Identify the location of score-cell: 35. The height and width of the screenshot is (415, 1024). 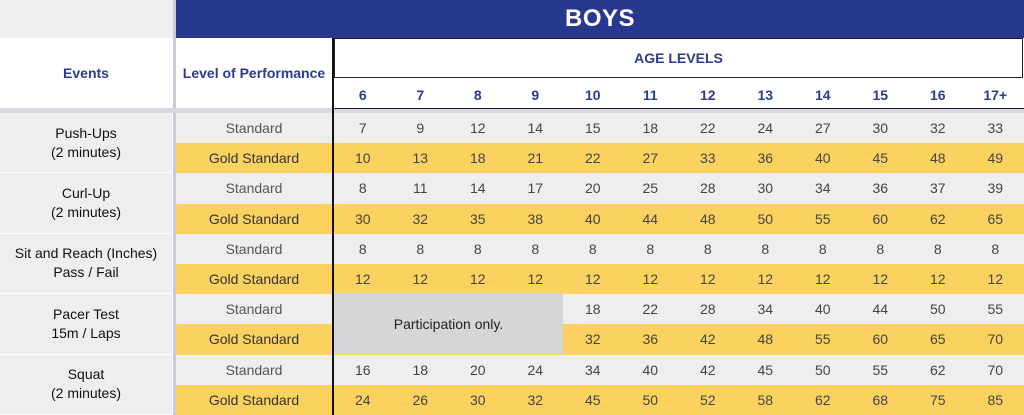
(477, 218).